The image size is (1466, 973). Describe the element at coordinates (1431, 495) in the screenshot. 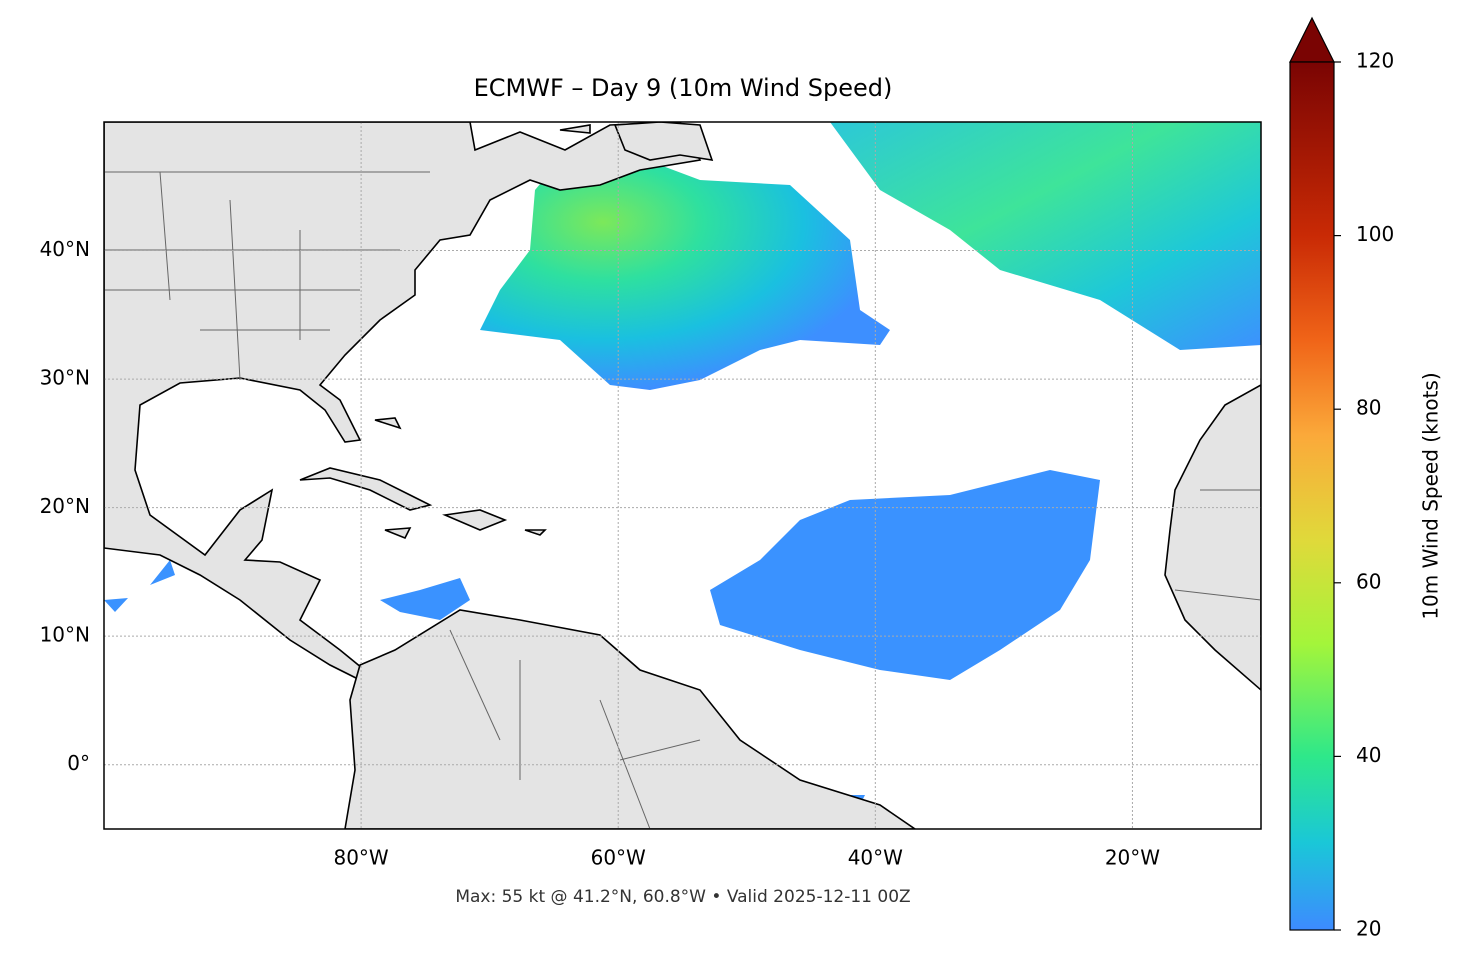

I see `colorbar-label: 10m Wind Speed (knots)` at that location.